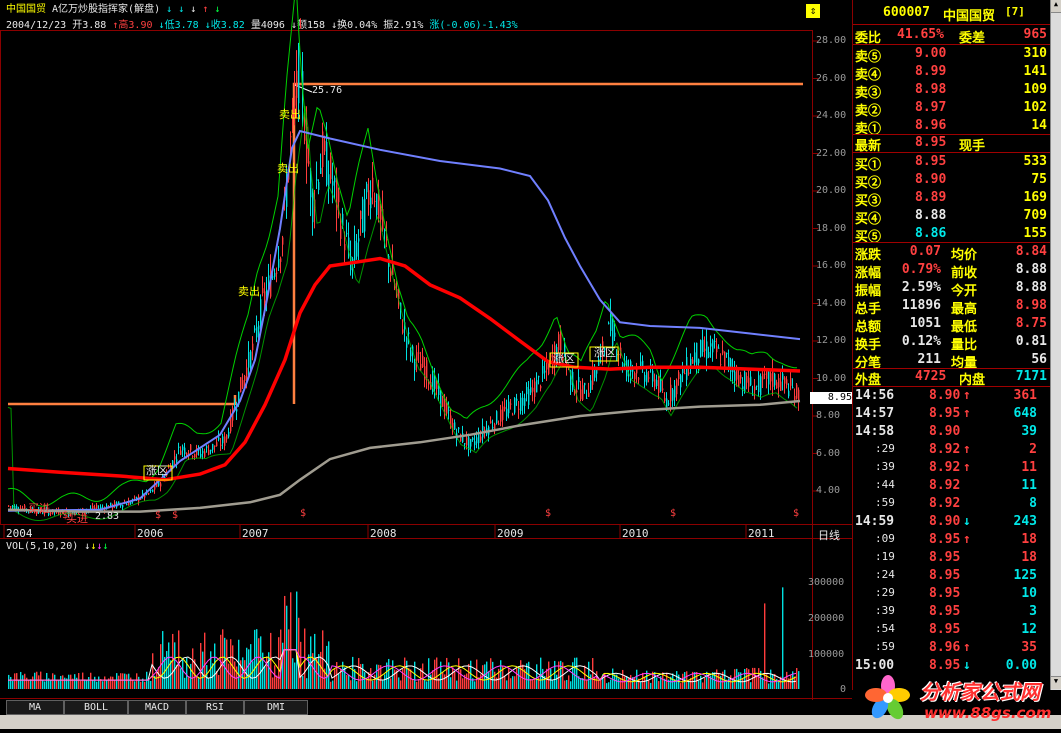 The width and height of the screenshot is (1061, 733). Describe the element at coordinates (930, 376) in the screenshot. I see `waipan-value: 4725` at that location.